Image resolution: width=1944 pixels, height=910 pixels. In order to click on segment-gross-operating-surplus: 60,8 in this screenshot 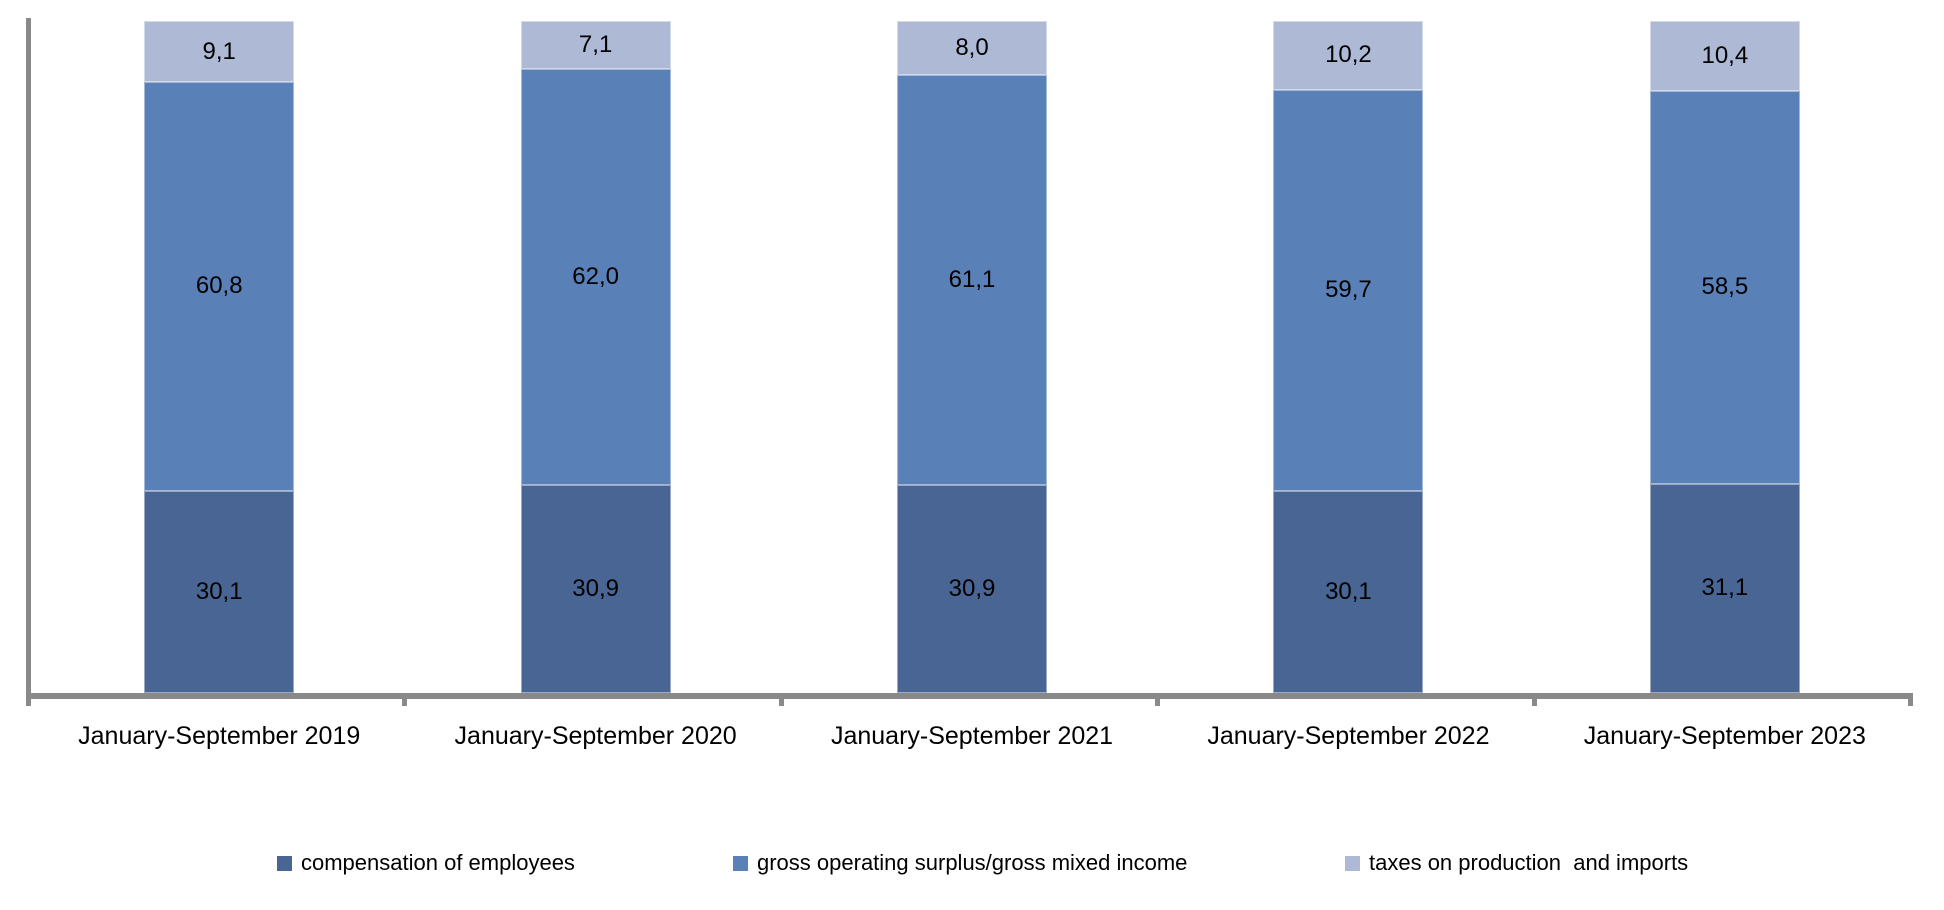, I will do `click(219, 286)`.